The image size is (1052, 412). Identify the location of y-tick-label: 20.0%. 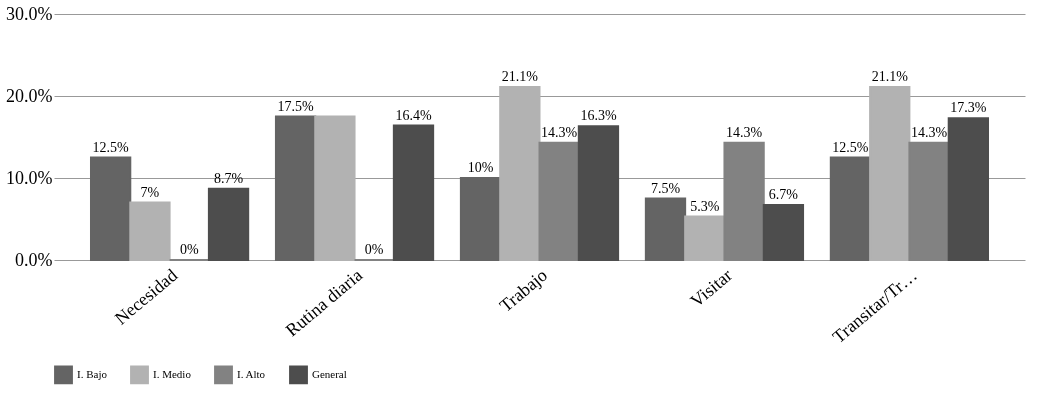
(29, 95).